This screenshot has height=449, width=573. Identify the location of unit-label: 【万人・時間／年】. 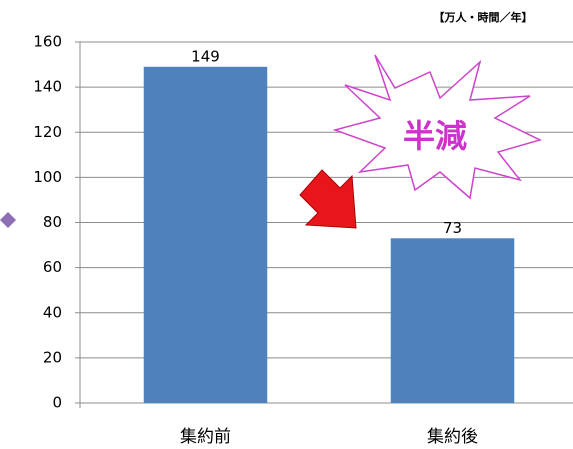
(483, 17).